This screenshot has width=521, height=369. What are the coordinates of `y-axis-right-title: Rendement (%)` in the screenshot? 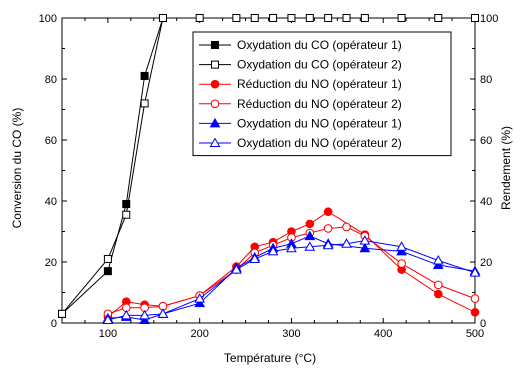 It's located at (506, 168).